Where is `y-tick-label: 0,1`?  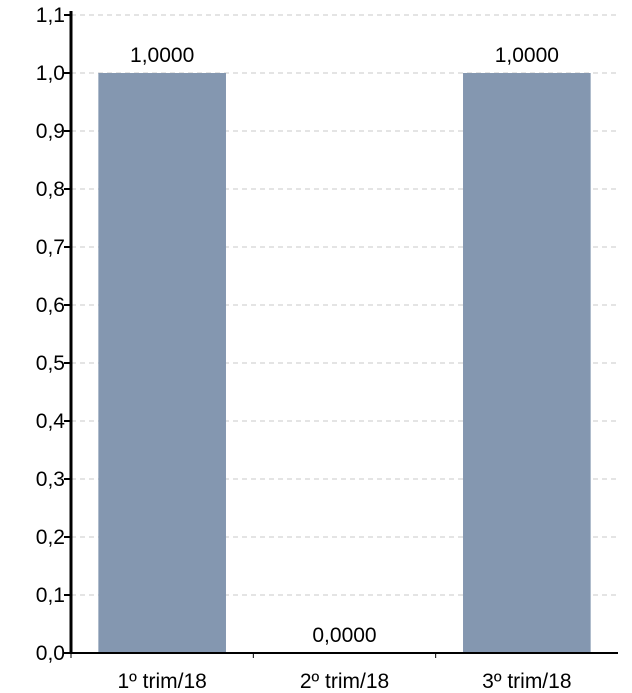 y-tick-label: 0,1 is located at coordinates (50, 595).